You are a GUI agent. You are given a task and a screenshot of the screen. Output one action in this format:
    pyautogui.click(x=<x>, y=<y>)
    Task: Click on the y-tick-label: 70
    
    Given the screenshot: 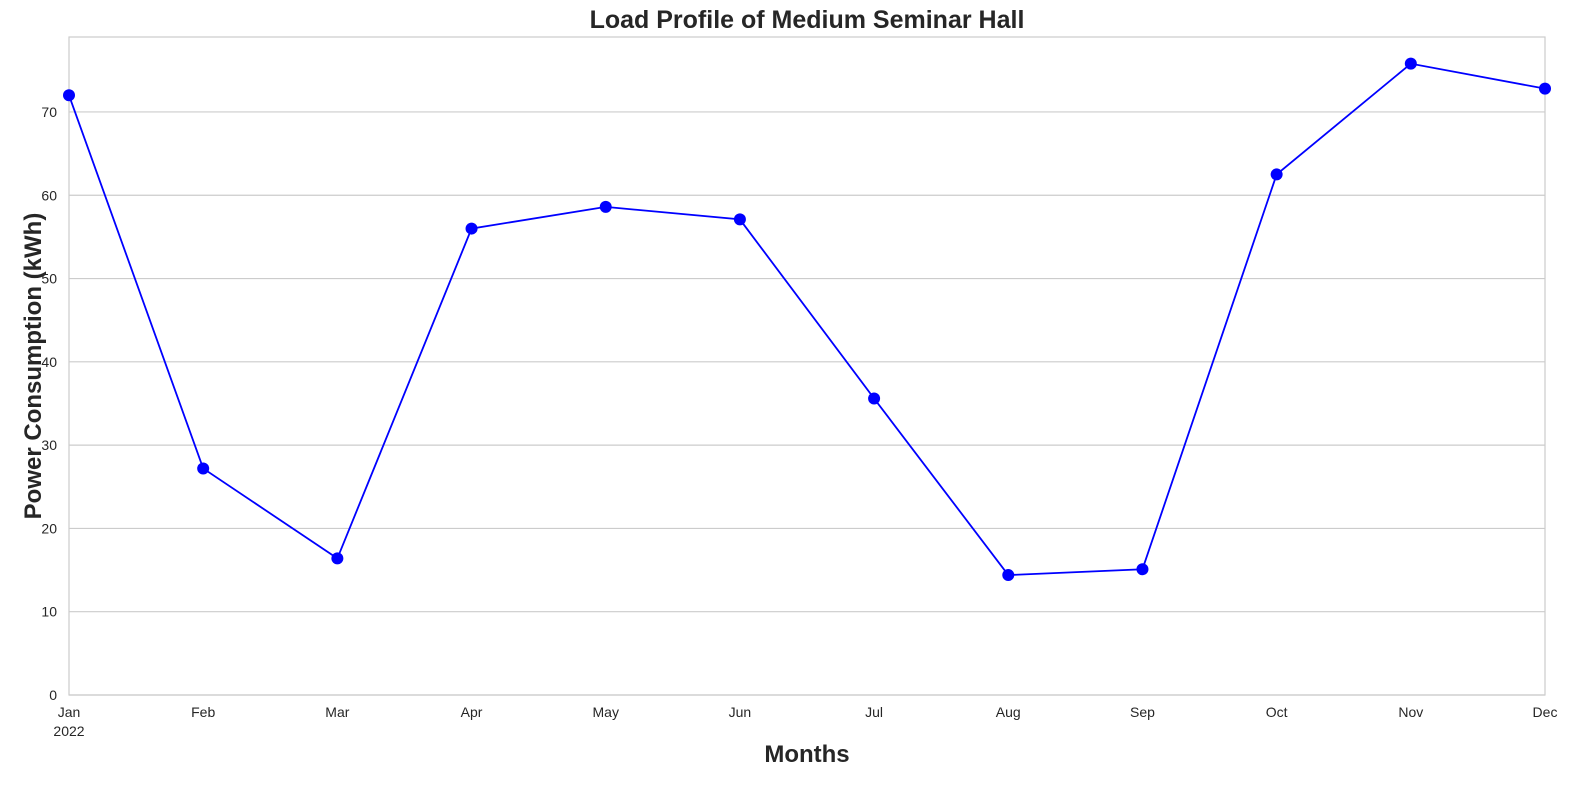 What is the action you would take?
    pyautogui.click(x=49, y=112)
    